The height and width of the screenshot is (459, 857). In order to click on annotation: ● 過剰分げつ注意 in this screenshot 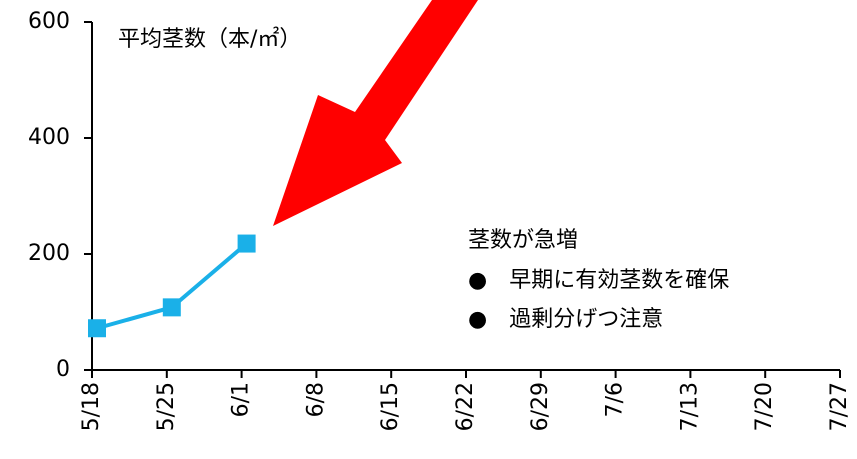, I will do `click(565, 319)`.